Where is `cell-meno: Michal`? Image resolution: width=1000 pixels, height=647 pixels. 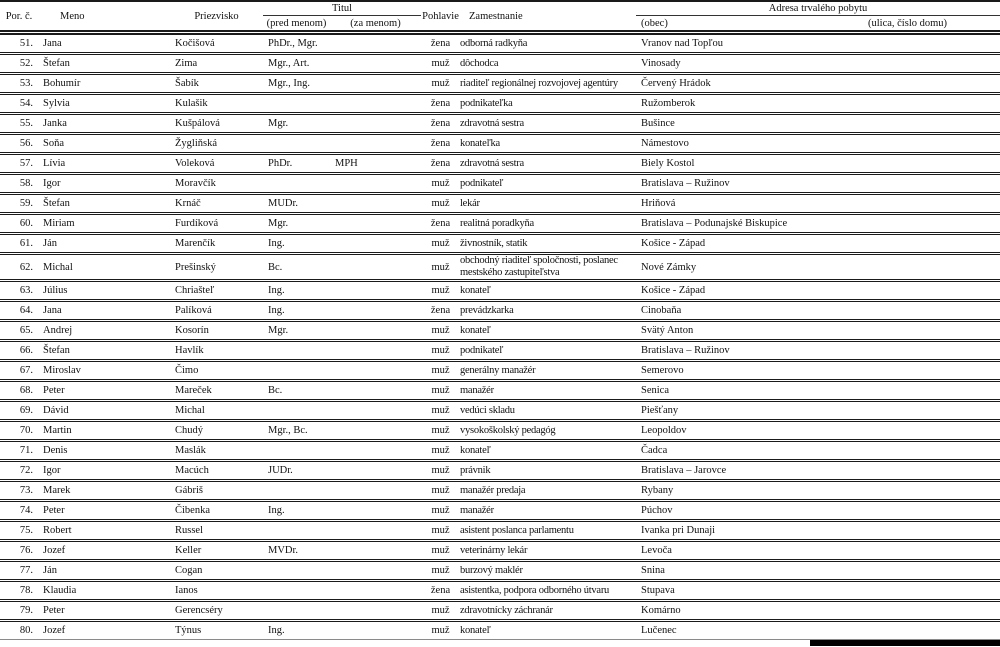
cell-meno: Michal is located at coordinates (104, 267).